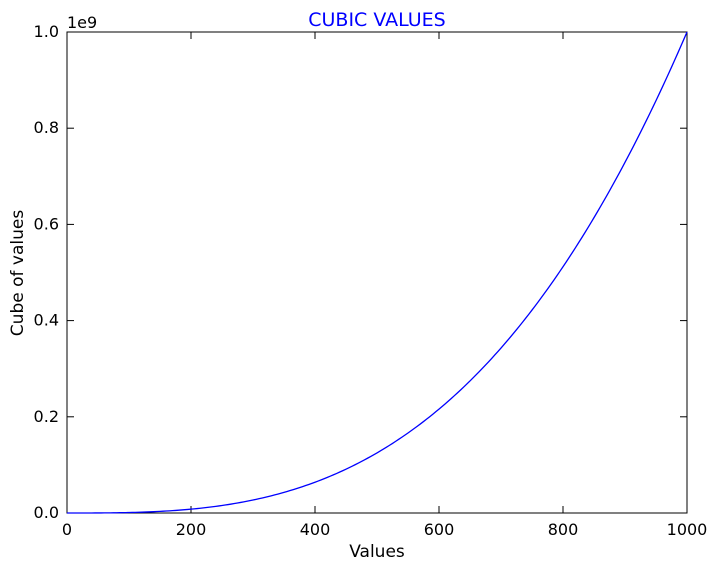  What do you see at coordinates (563, 529) in the screenshot?
I see `x-tick-label: 800` at bounding box center [563, 529].